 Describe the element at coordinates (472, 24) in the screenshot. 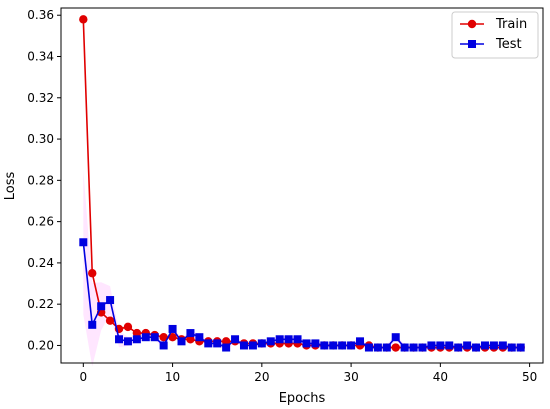

I see `legend-train-marker` at that location.